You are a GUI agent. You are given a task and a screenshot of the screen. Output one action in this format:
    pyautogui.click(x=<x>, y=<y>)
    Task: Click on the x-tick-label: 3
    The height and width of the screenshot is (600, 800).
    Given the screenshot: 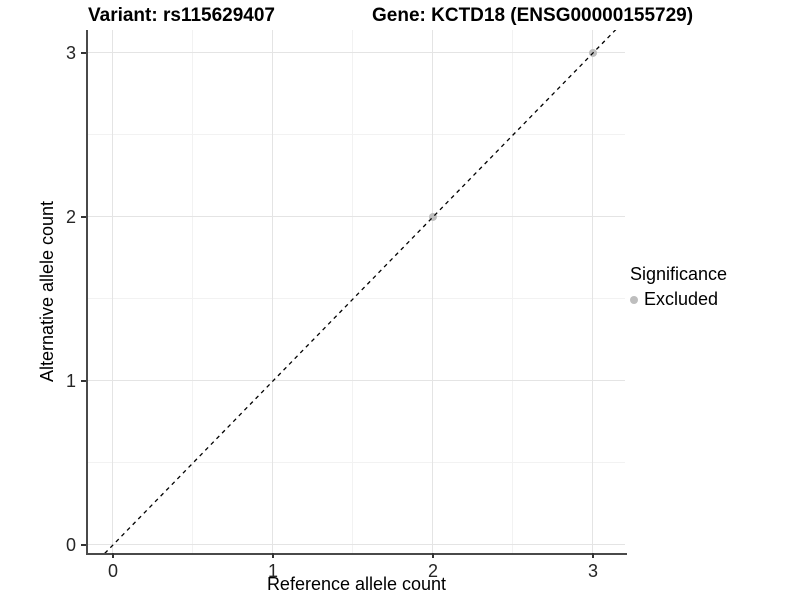 What is the action you would take?
    pyautogui.click(x=592, y=571)
    